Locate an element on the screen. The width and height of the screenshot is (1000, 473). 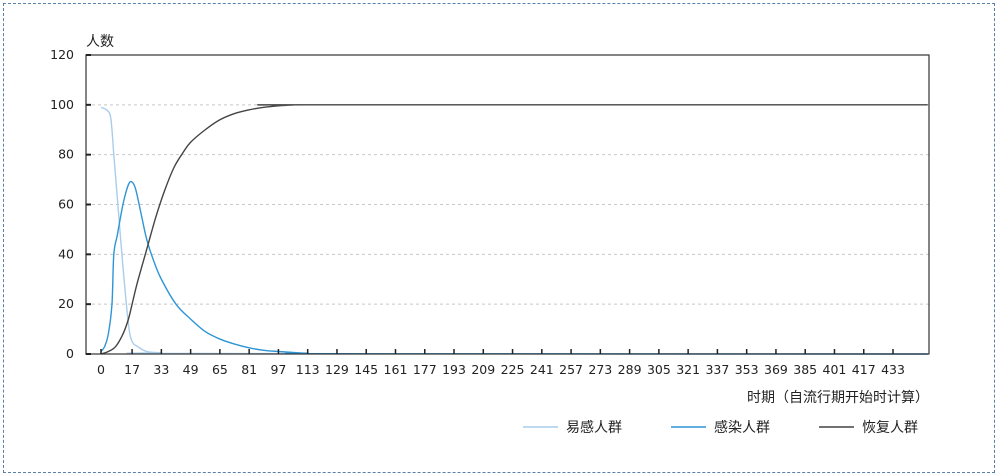
y-tick-label: 20 is located at coordinates (66, 303).